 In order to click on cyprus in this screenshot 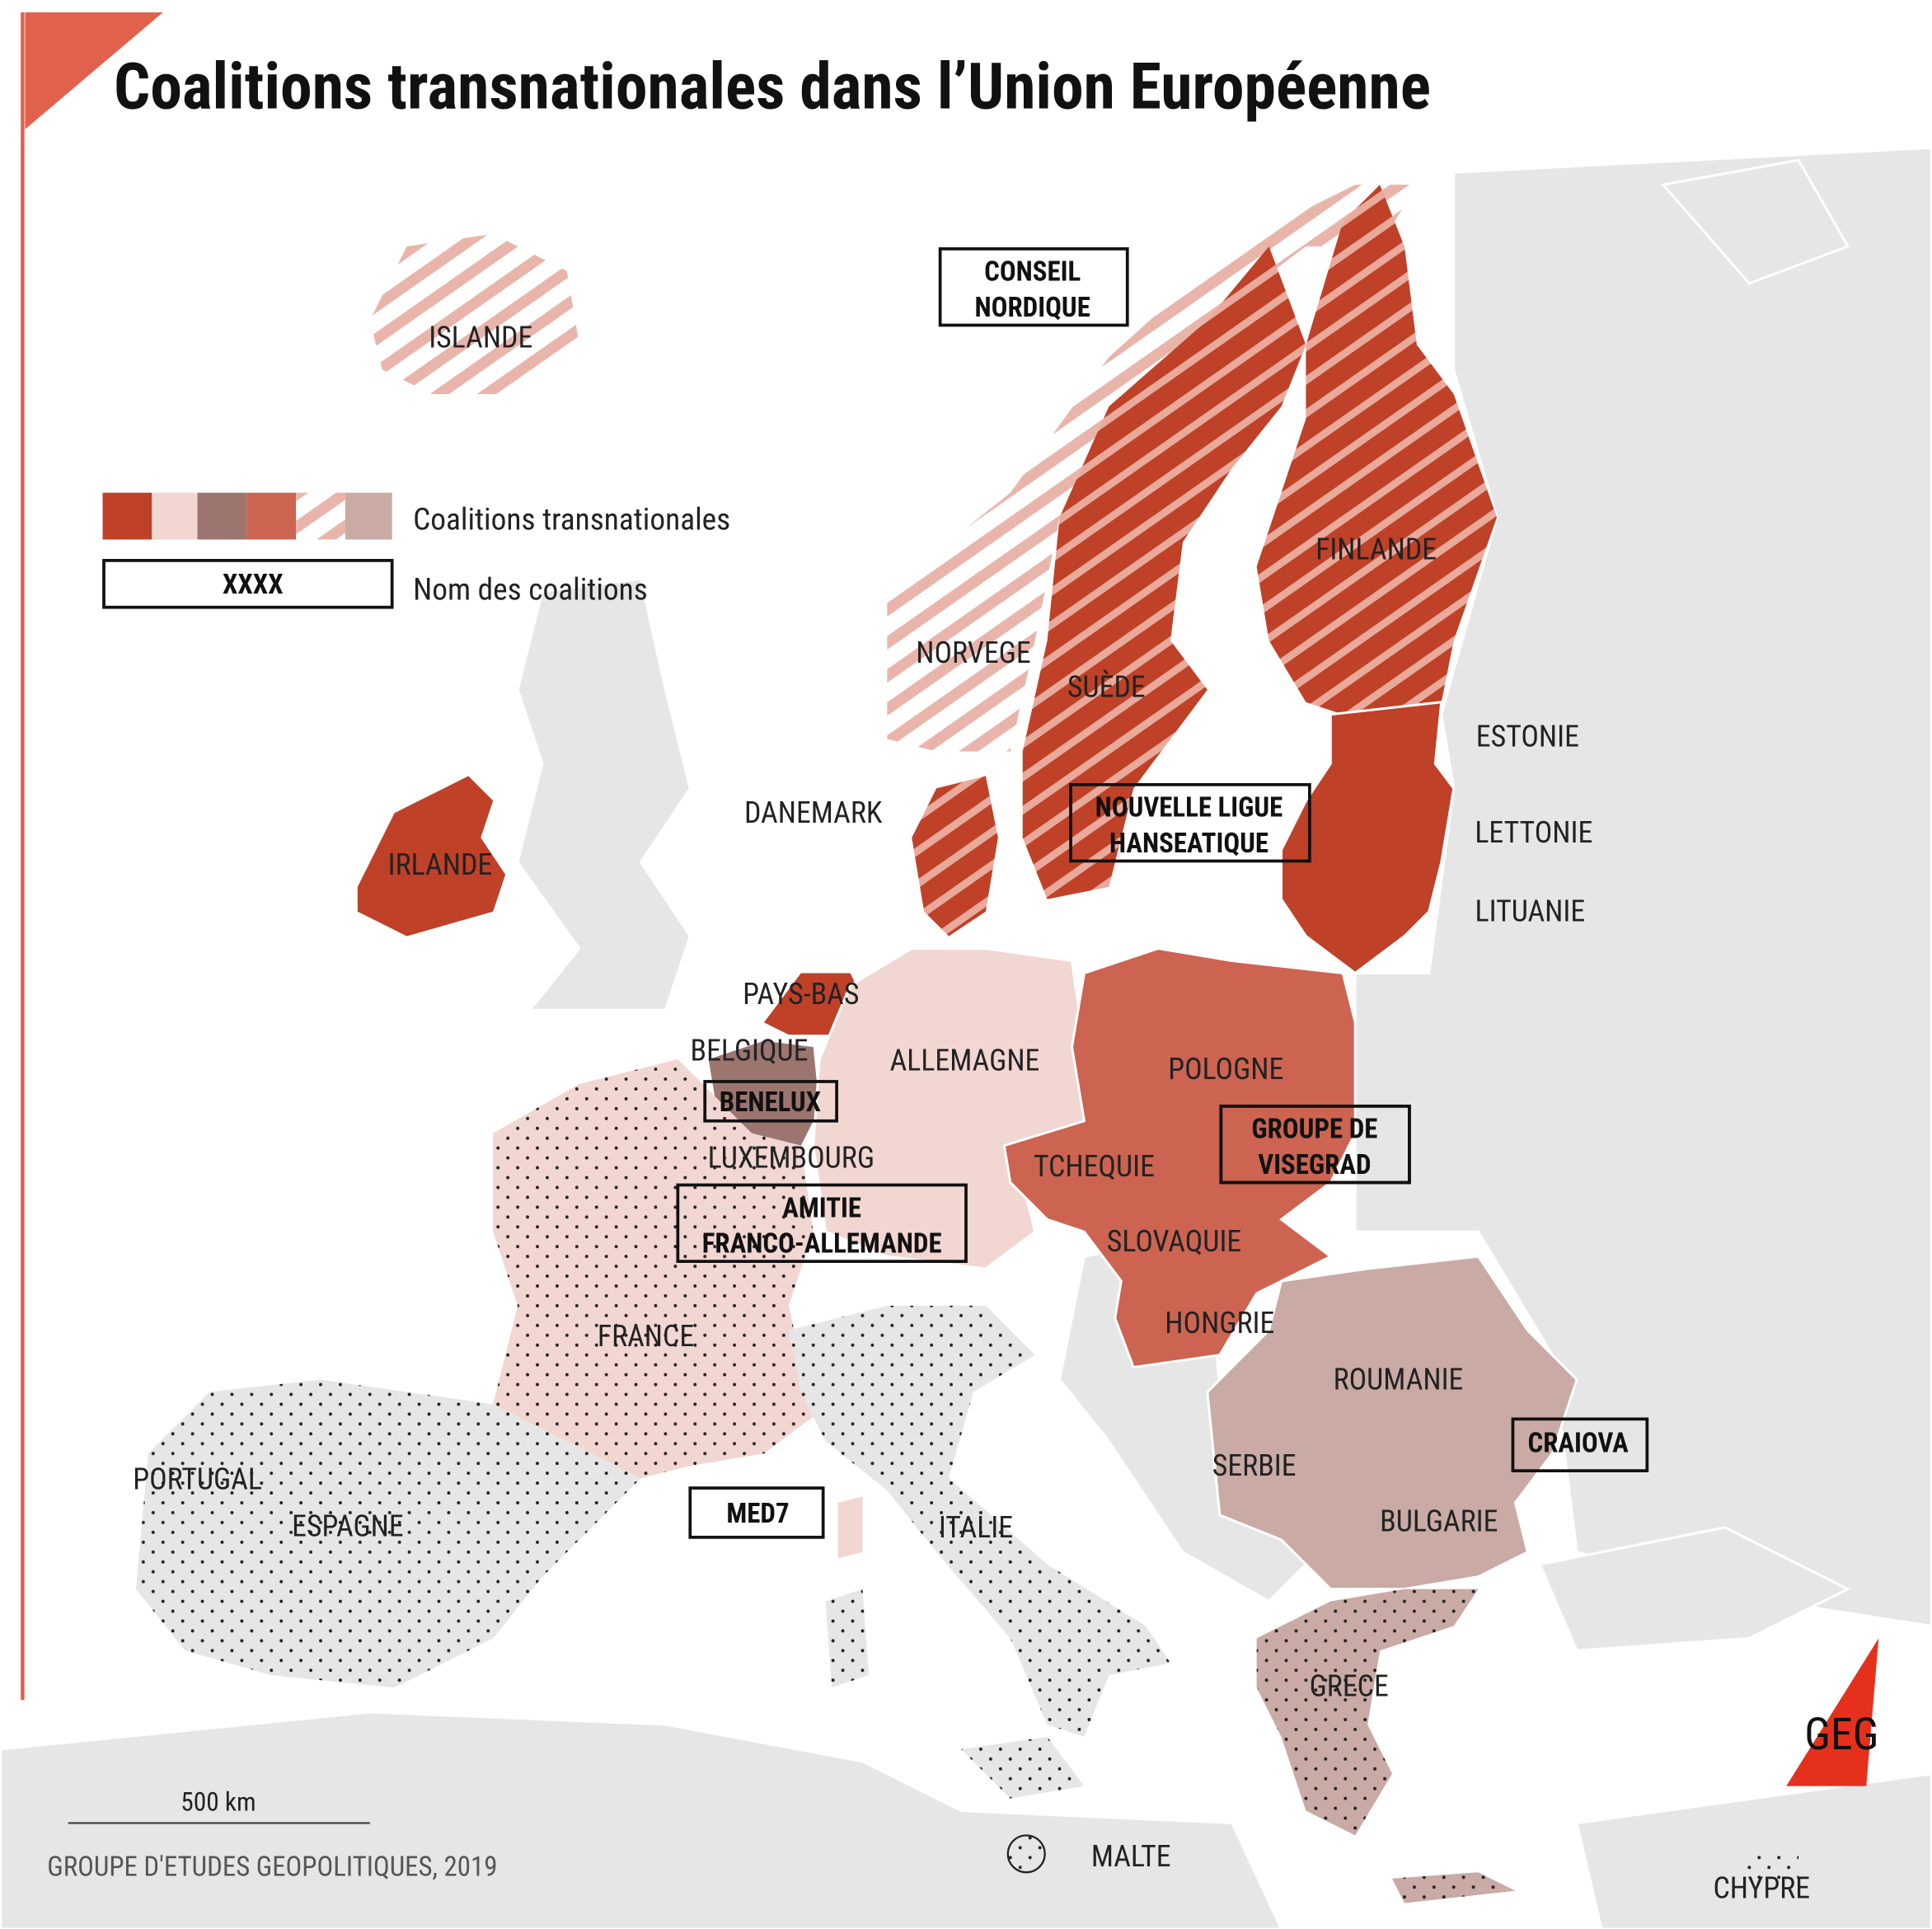, I will do `click(1768, 1866)`.